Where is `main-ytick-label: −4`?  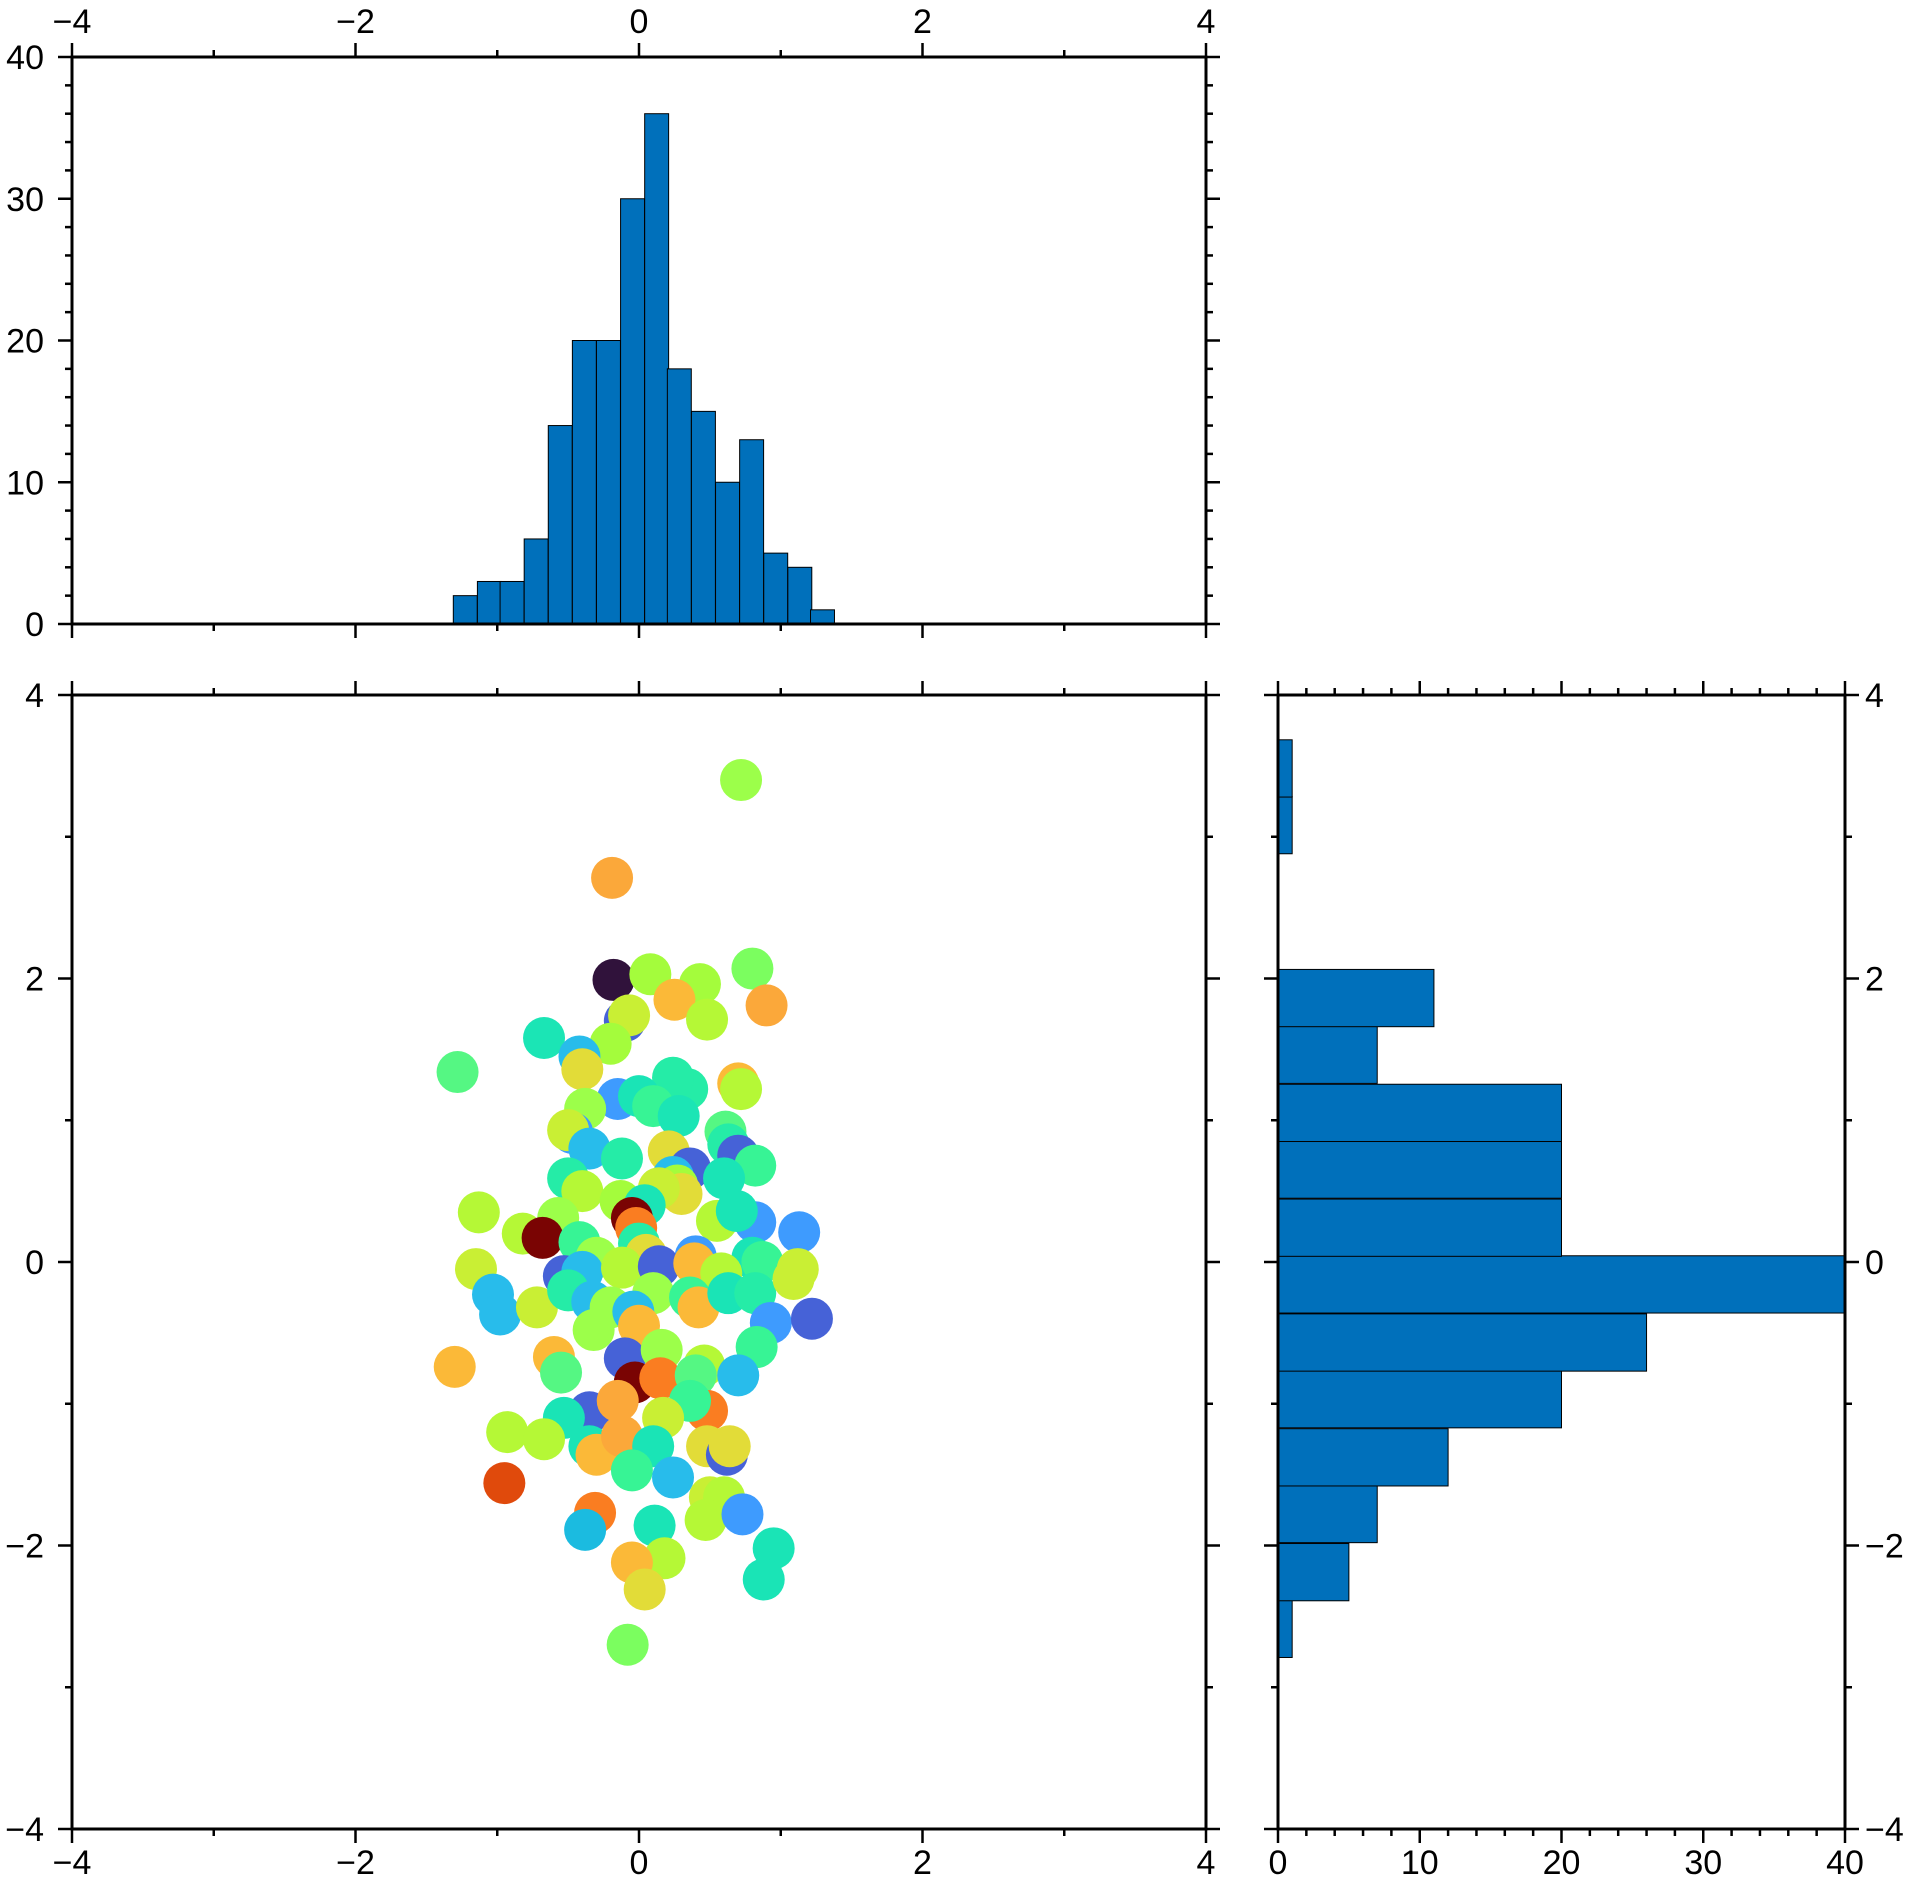
main-ytick-label: −4 is located at coordinates (24, 1830).